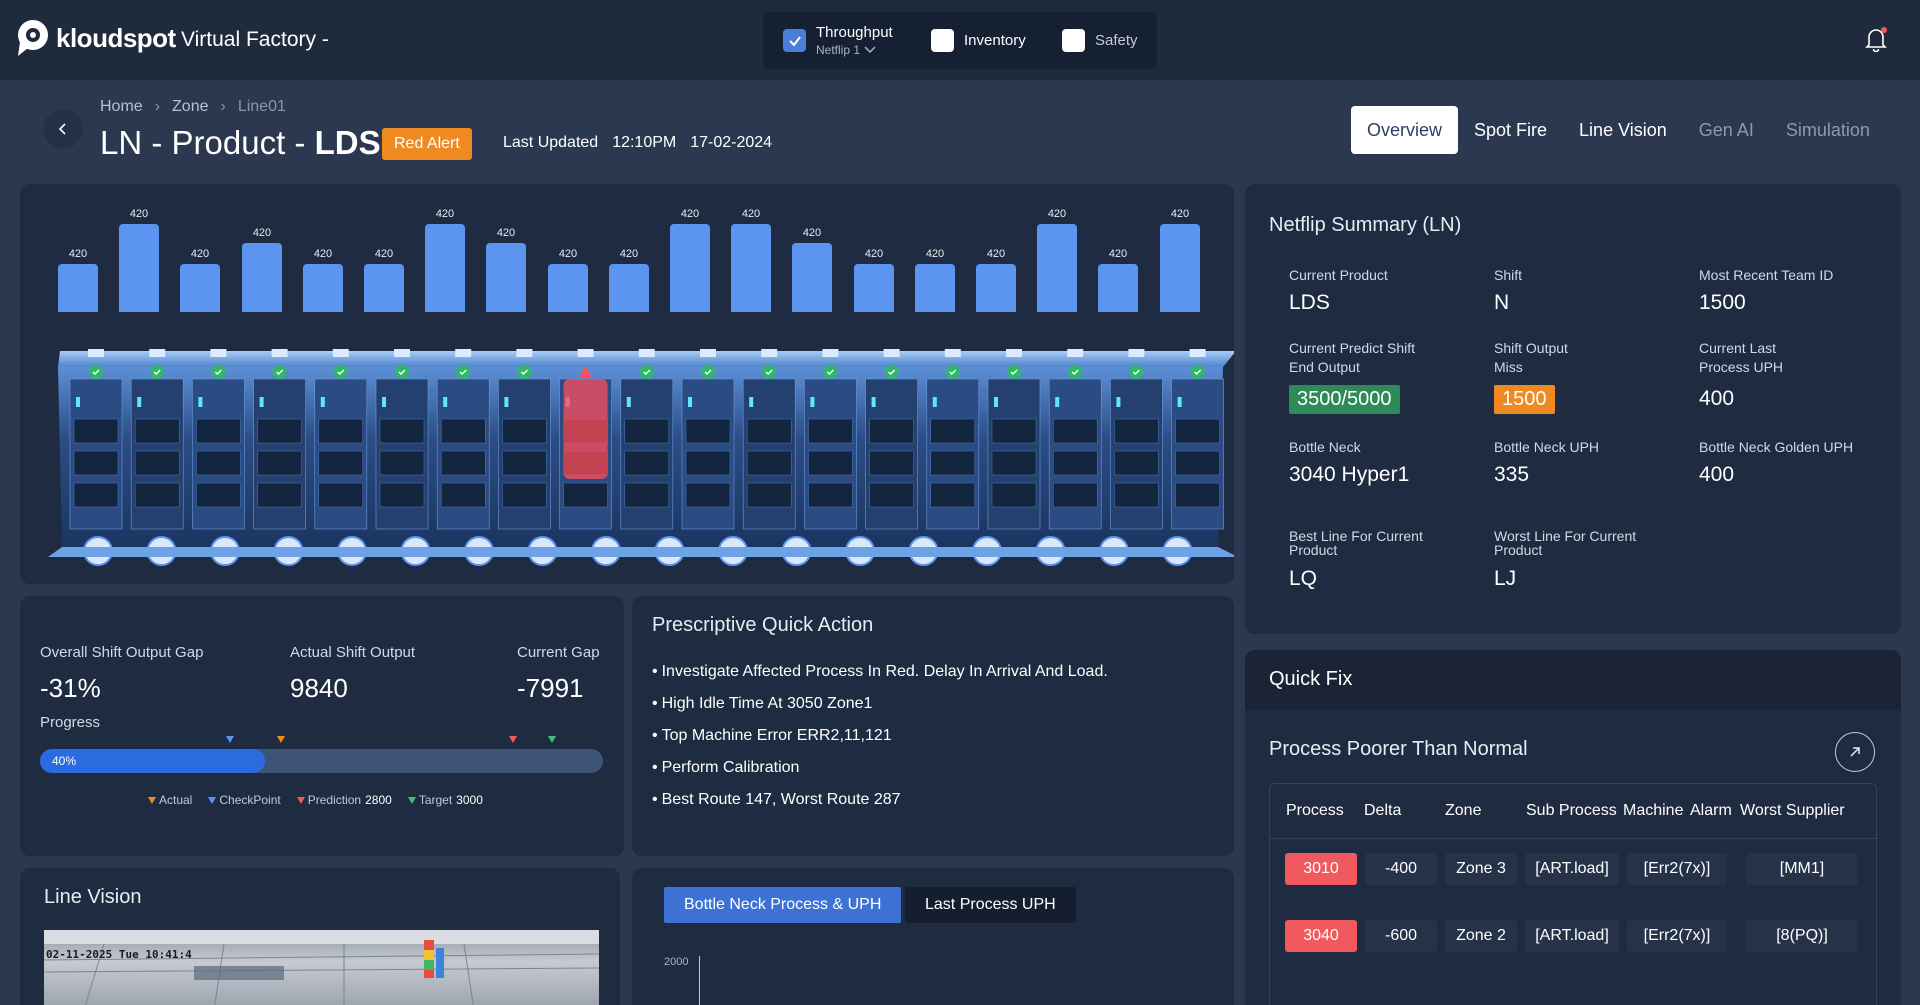 This screenshot has height=1005, width=1920. I want to click on tab-bottleneck-process-uph: Bottle Neck Process & UPH, so click(783, 905).